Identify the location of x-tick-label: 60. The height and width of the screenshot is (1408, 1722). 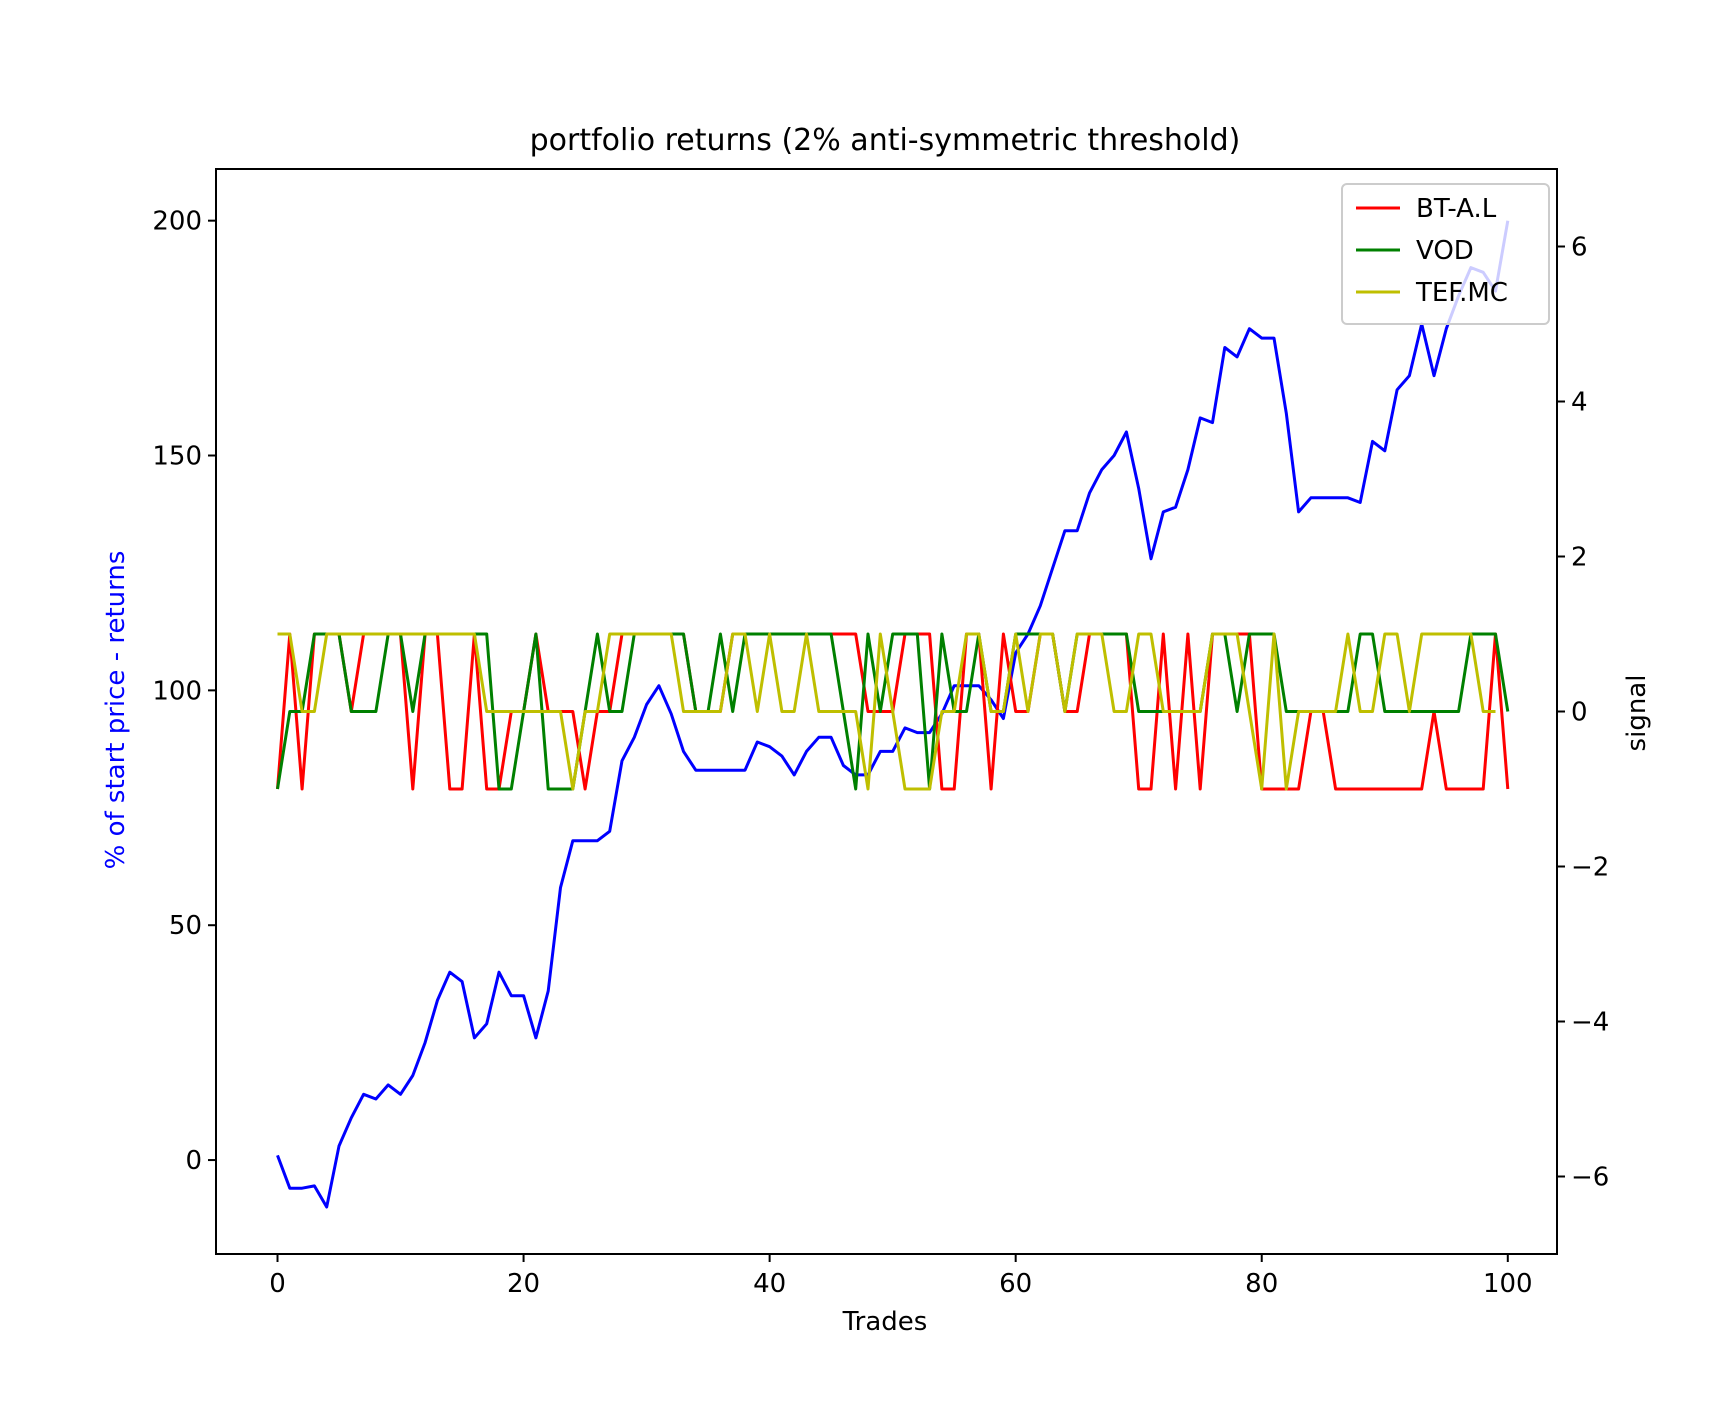
(1015, 1284).